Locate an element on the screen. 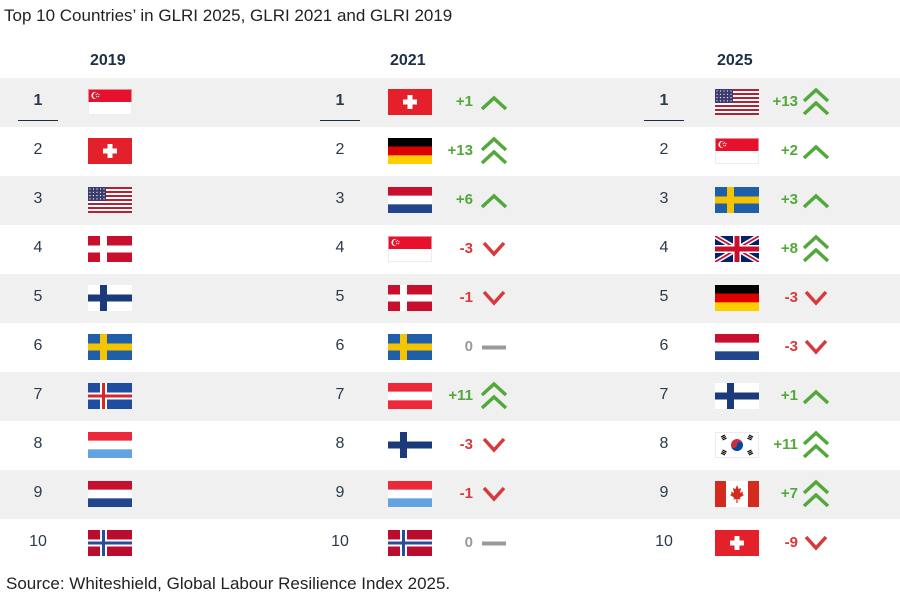 Image resolution: width=900 pixels, height=601 pixels. rank-change: +13 is located at coordinates (460, 150).